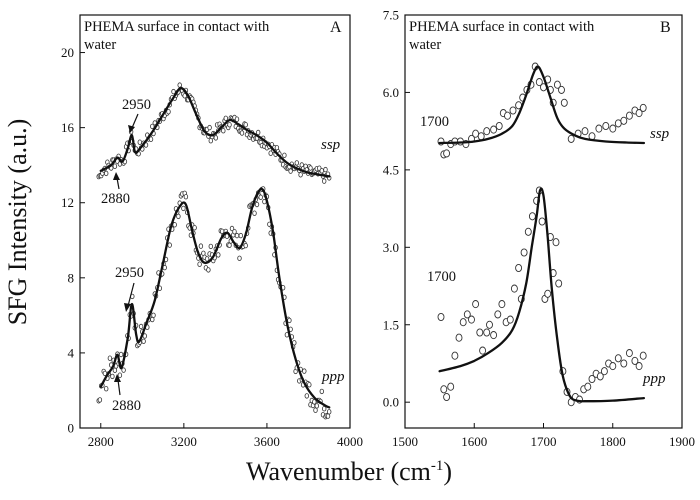 This screenshot has width=700, height=500. What do you see at coordinates (542, 295) in the screenshot?
I see `fit-line-ppp-b` at bounding box center [542, 295].